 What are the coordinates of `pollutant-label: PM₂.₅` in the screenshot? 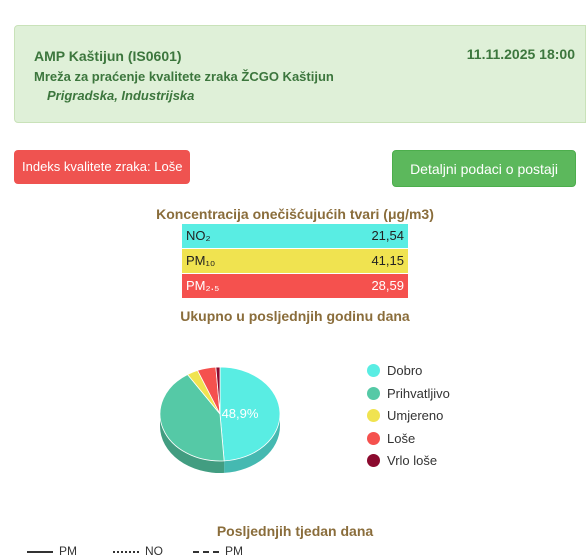 It's located at (203, 285).